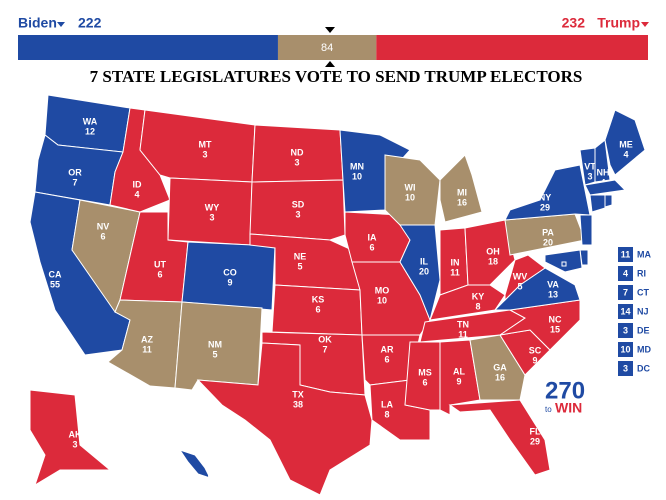 This screenshot has width=666, height=500. I want to click on state-abbr: CO, so click(230, 272).